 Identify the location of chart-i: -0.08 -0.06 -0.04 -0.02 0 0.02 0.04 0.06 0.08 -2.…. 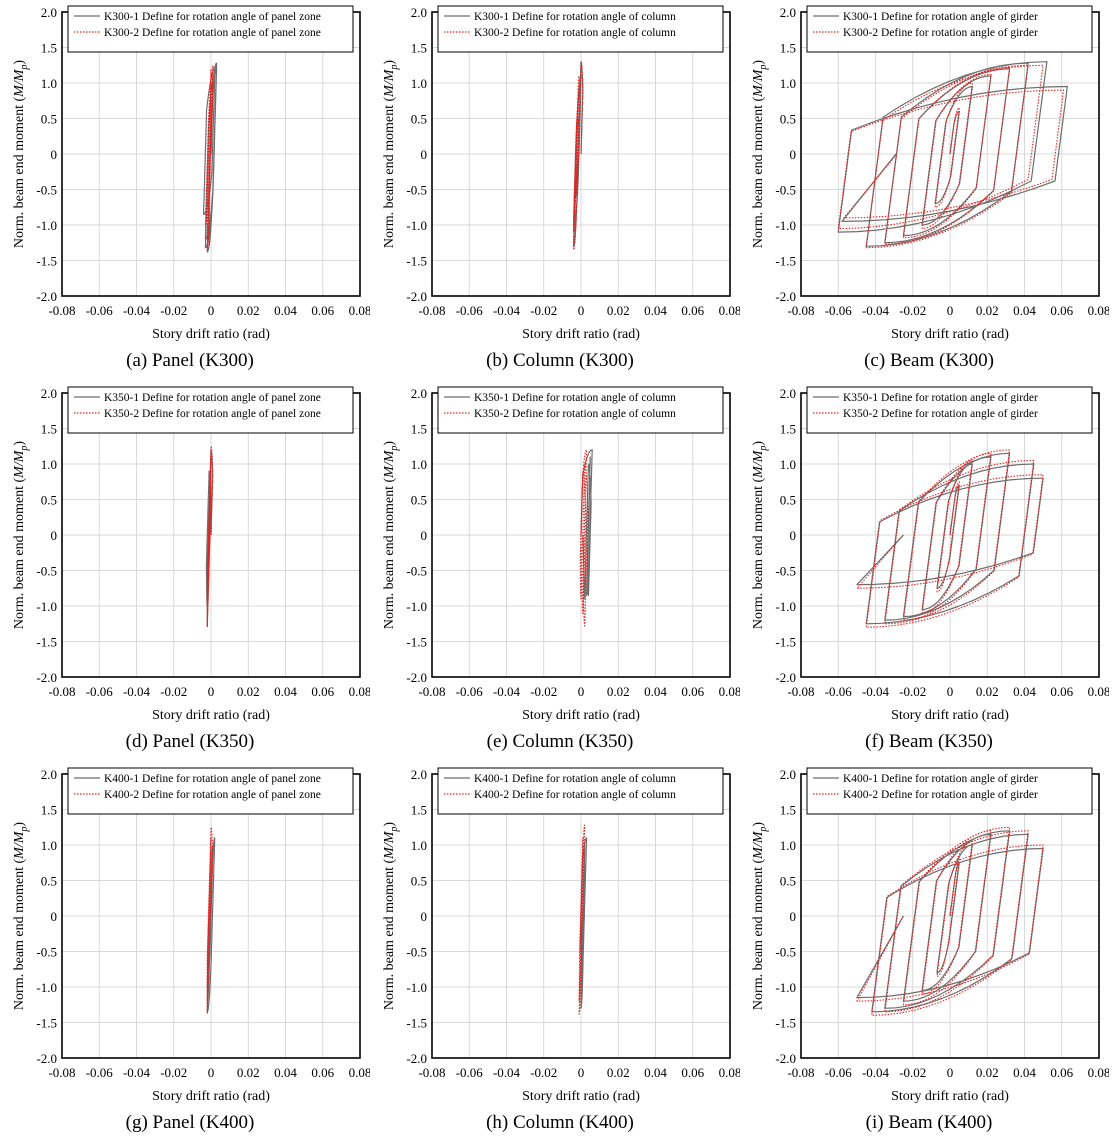
(930, 935).